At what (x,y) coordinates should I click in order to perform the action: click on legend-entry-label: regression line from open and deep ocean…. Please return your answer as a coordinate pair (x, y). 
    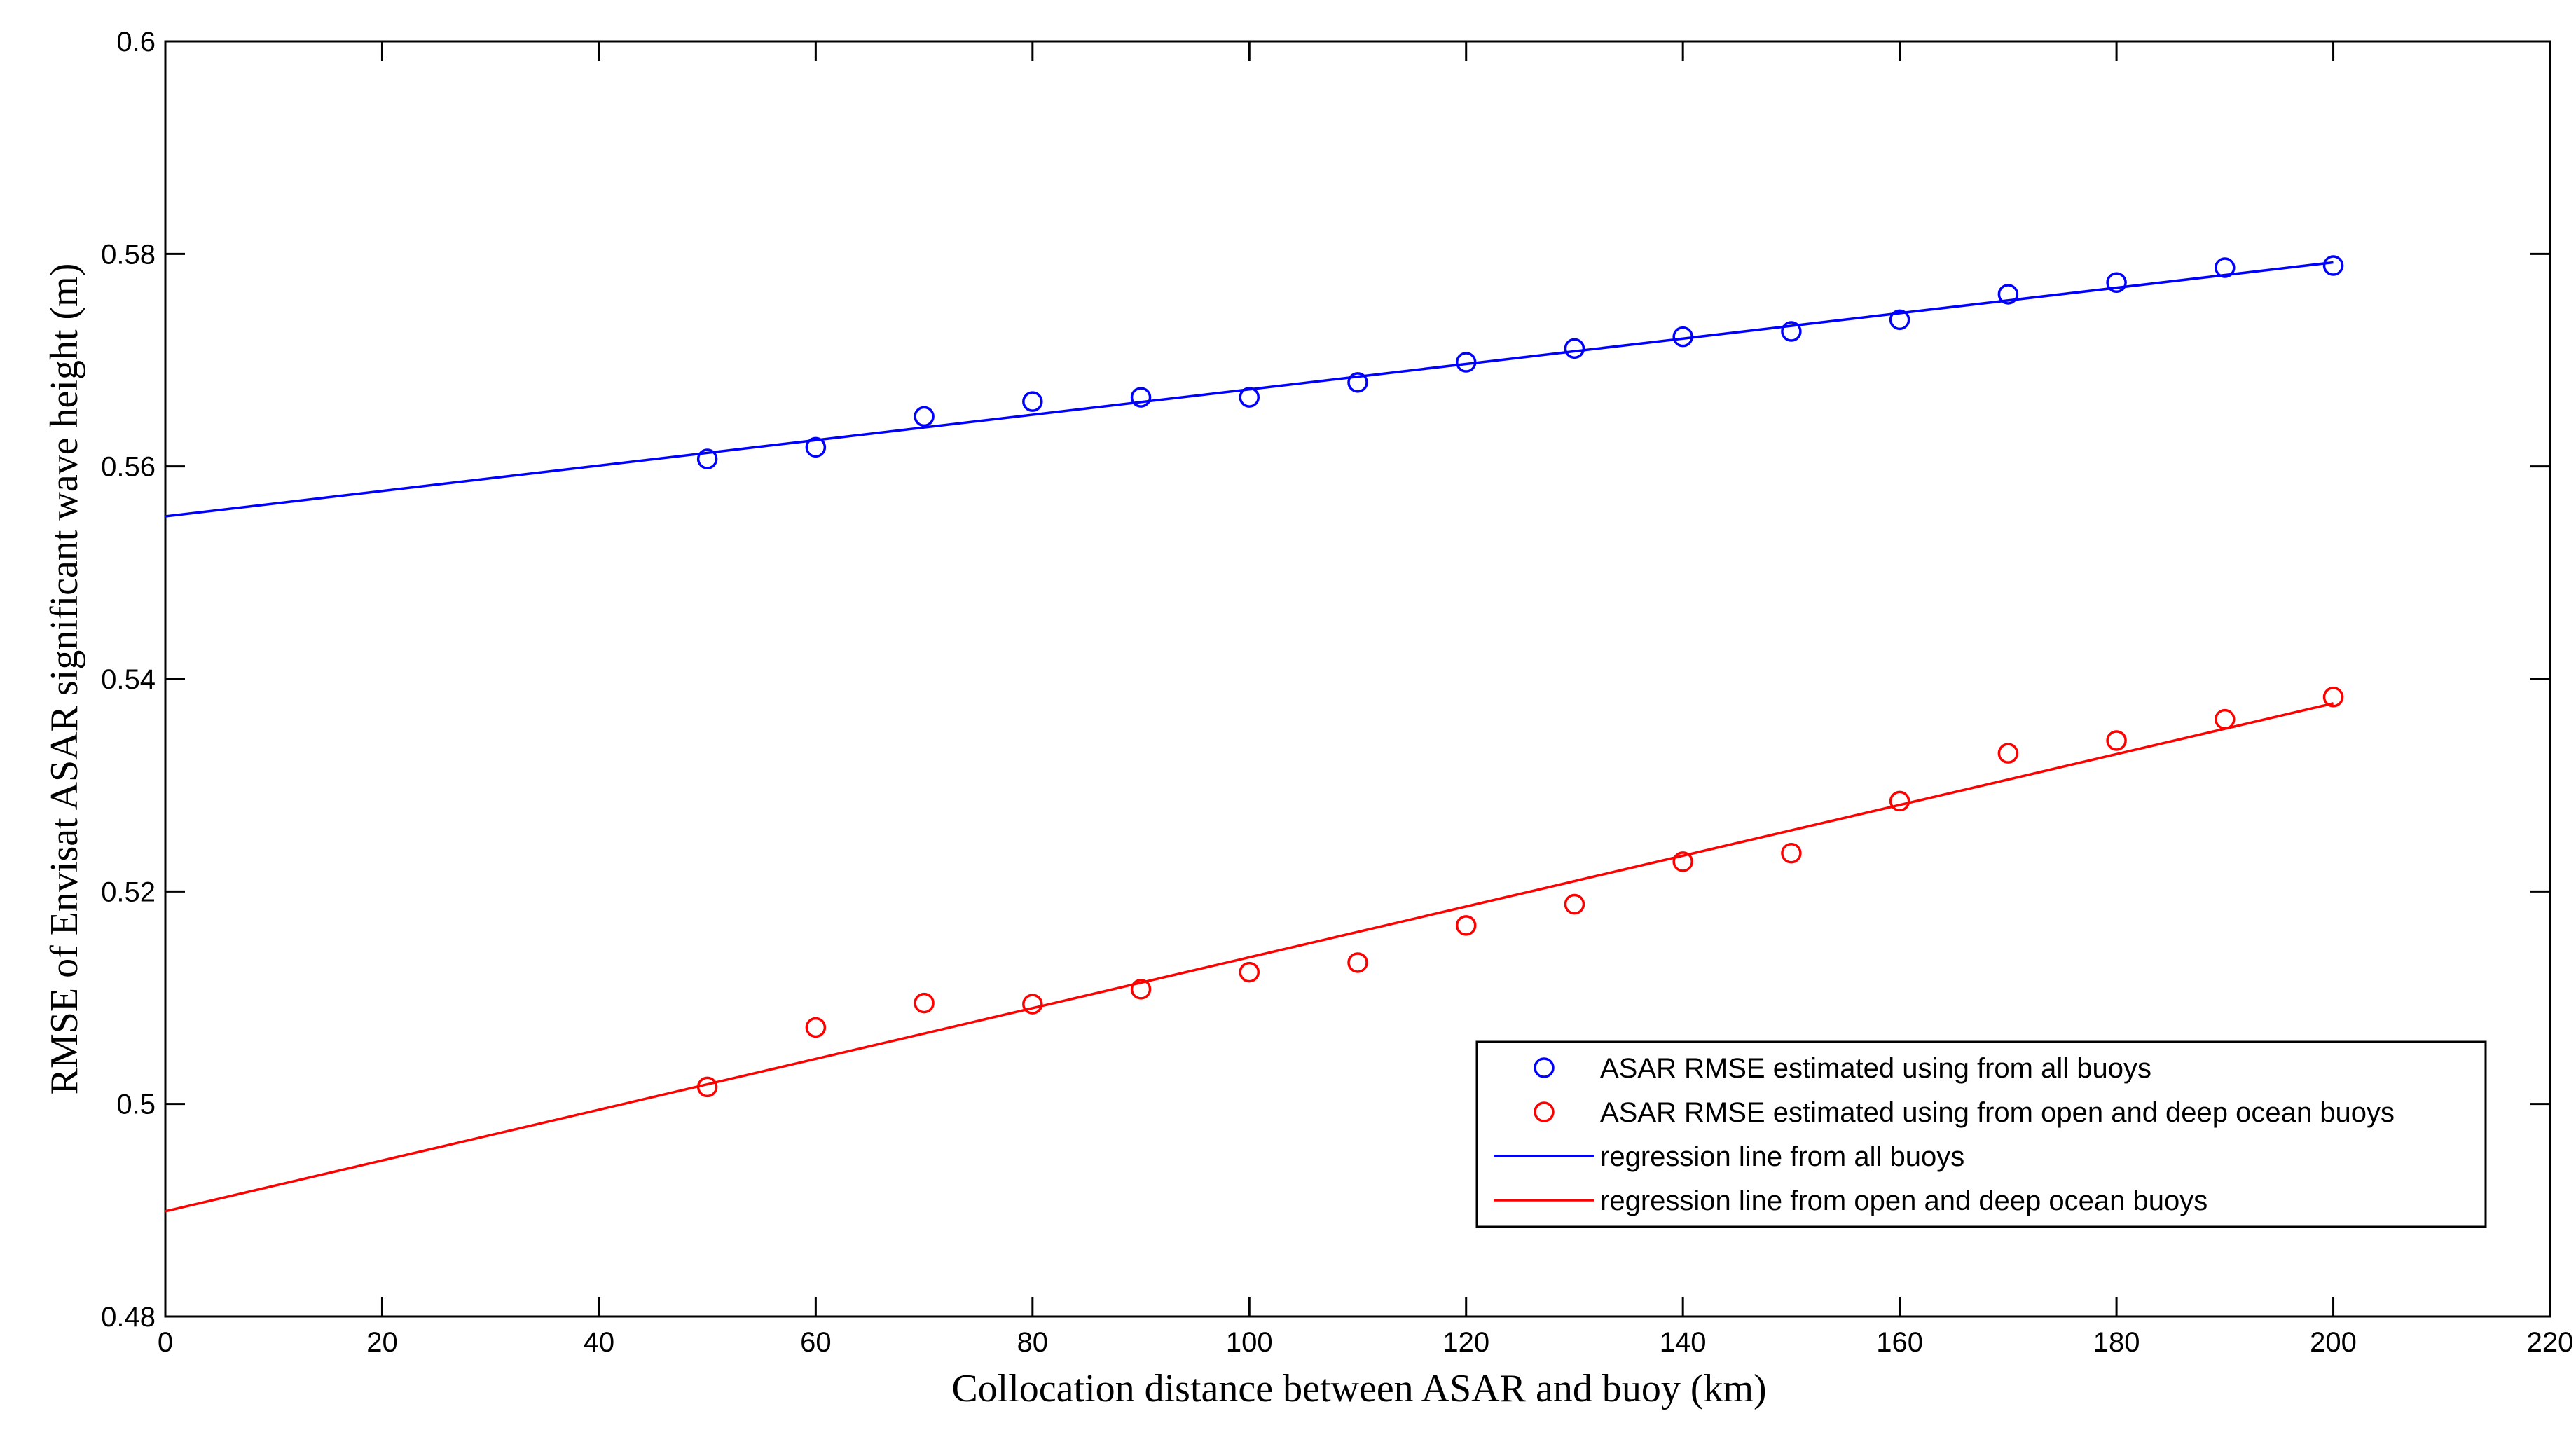
    Looking at the image, I should click on (1903, 1200).